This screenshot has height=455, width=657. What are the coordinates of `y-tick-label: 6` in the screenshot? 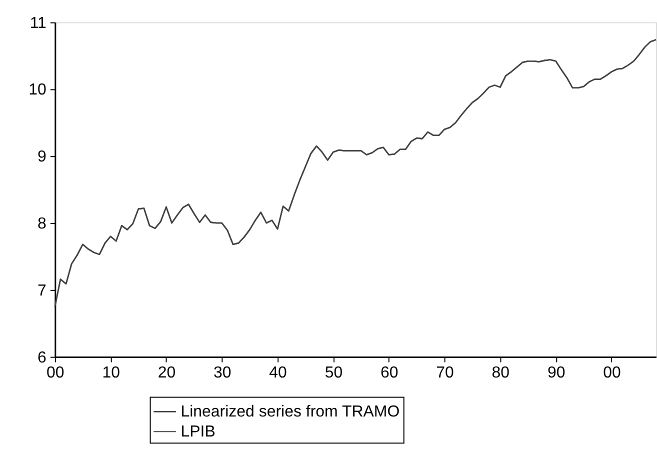 It's located at (42, 357).